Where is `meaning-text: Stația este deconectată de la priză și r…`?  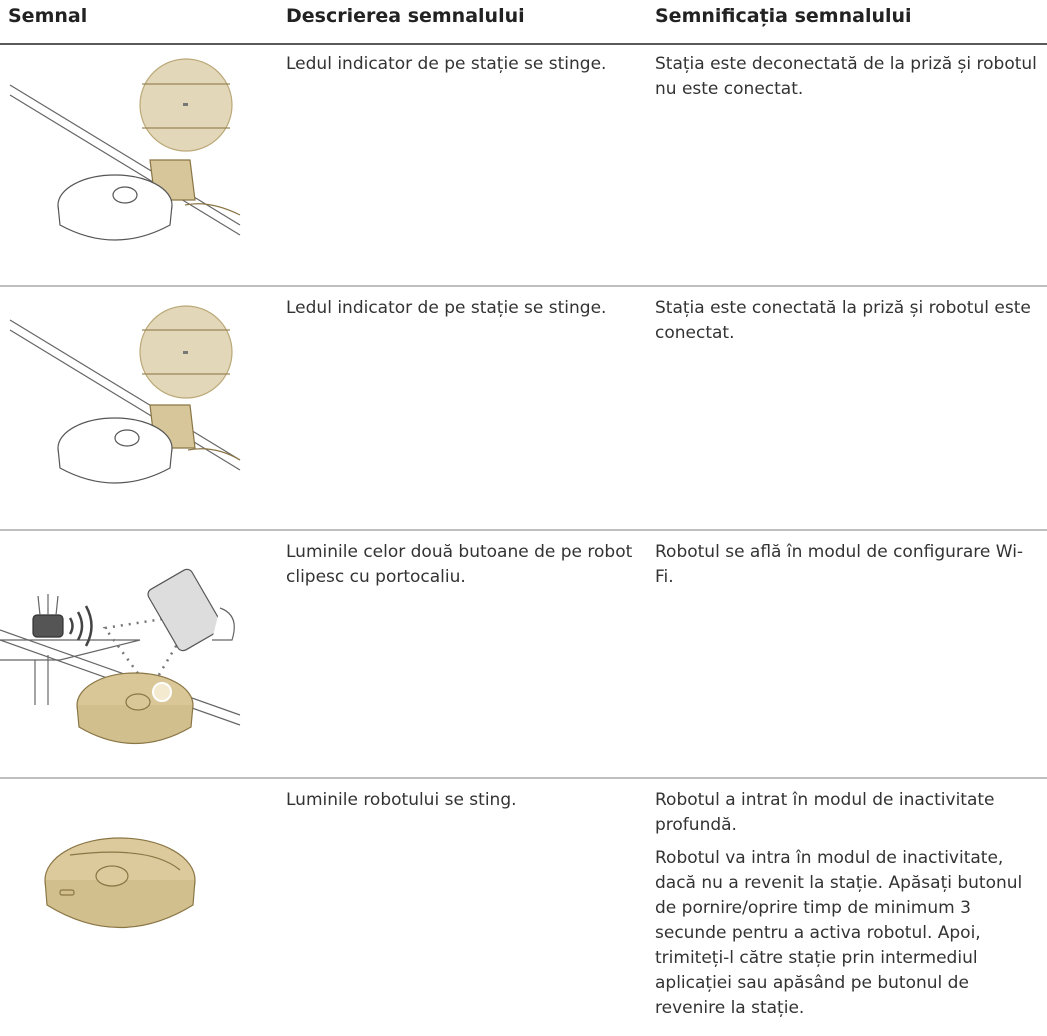 meaning-text: Stația este deconectată de la priză și r… is located at coordinates (846, 76).